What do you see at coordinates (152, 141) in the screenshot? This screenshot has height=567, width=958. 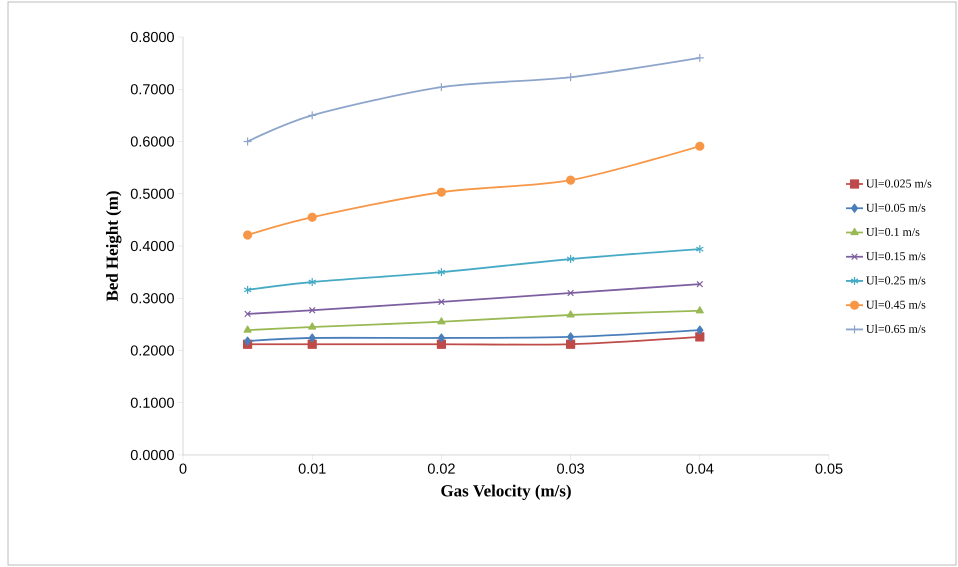 I see `y-tick-label: 0.6000` at bounding box center [152, 141].